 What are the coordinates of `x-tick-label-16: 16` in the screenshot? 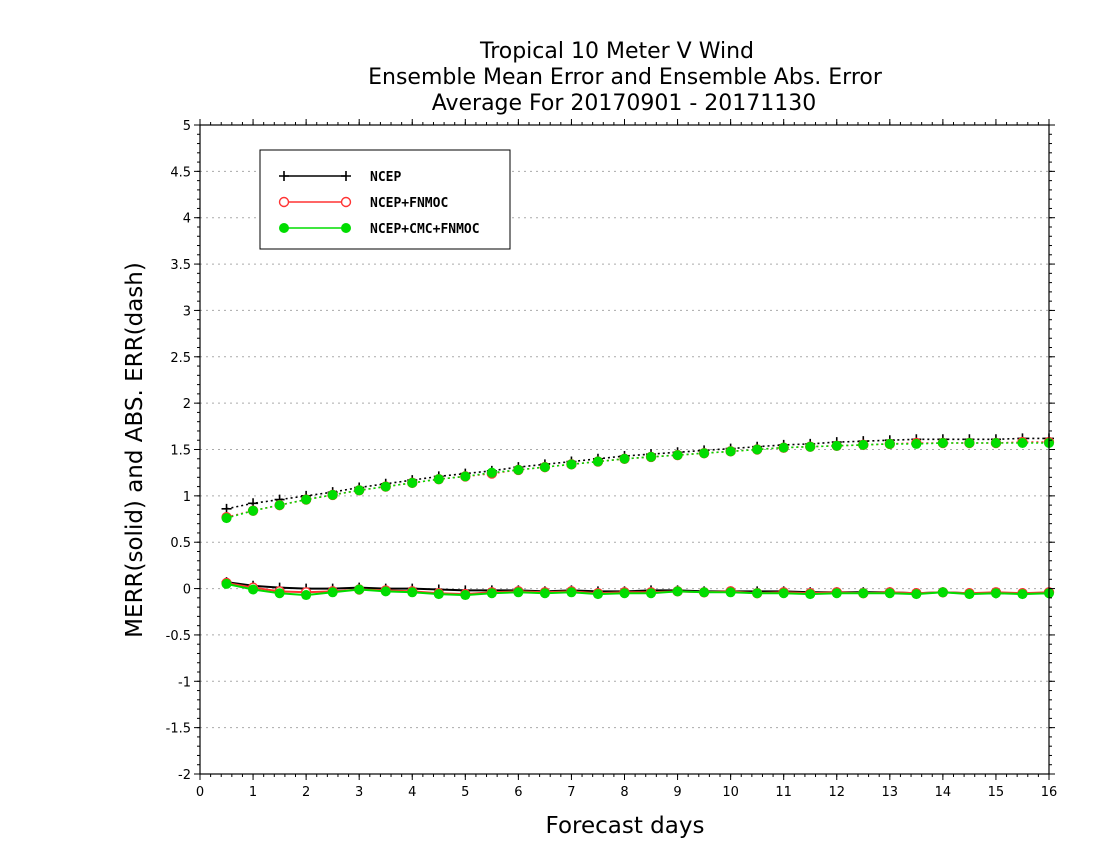 It's located at (1049, 792).